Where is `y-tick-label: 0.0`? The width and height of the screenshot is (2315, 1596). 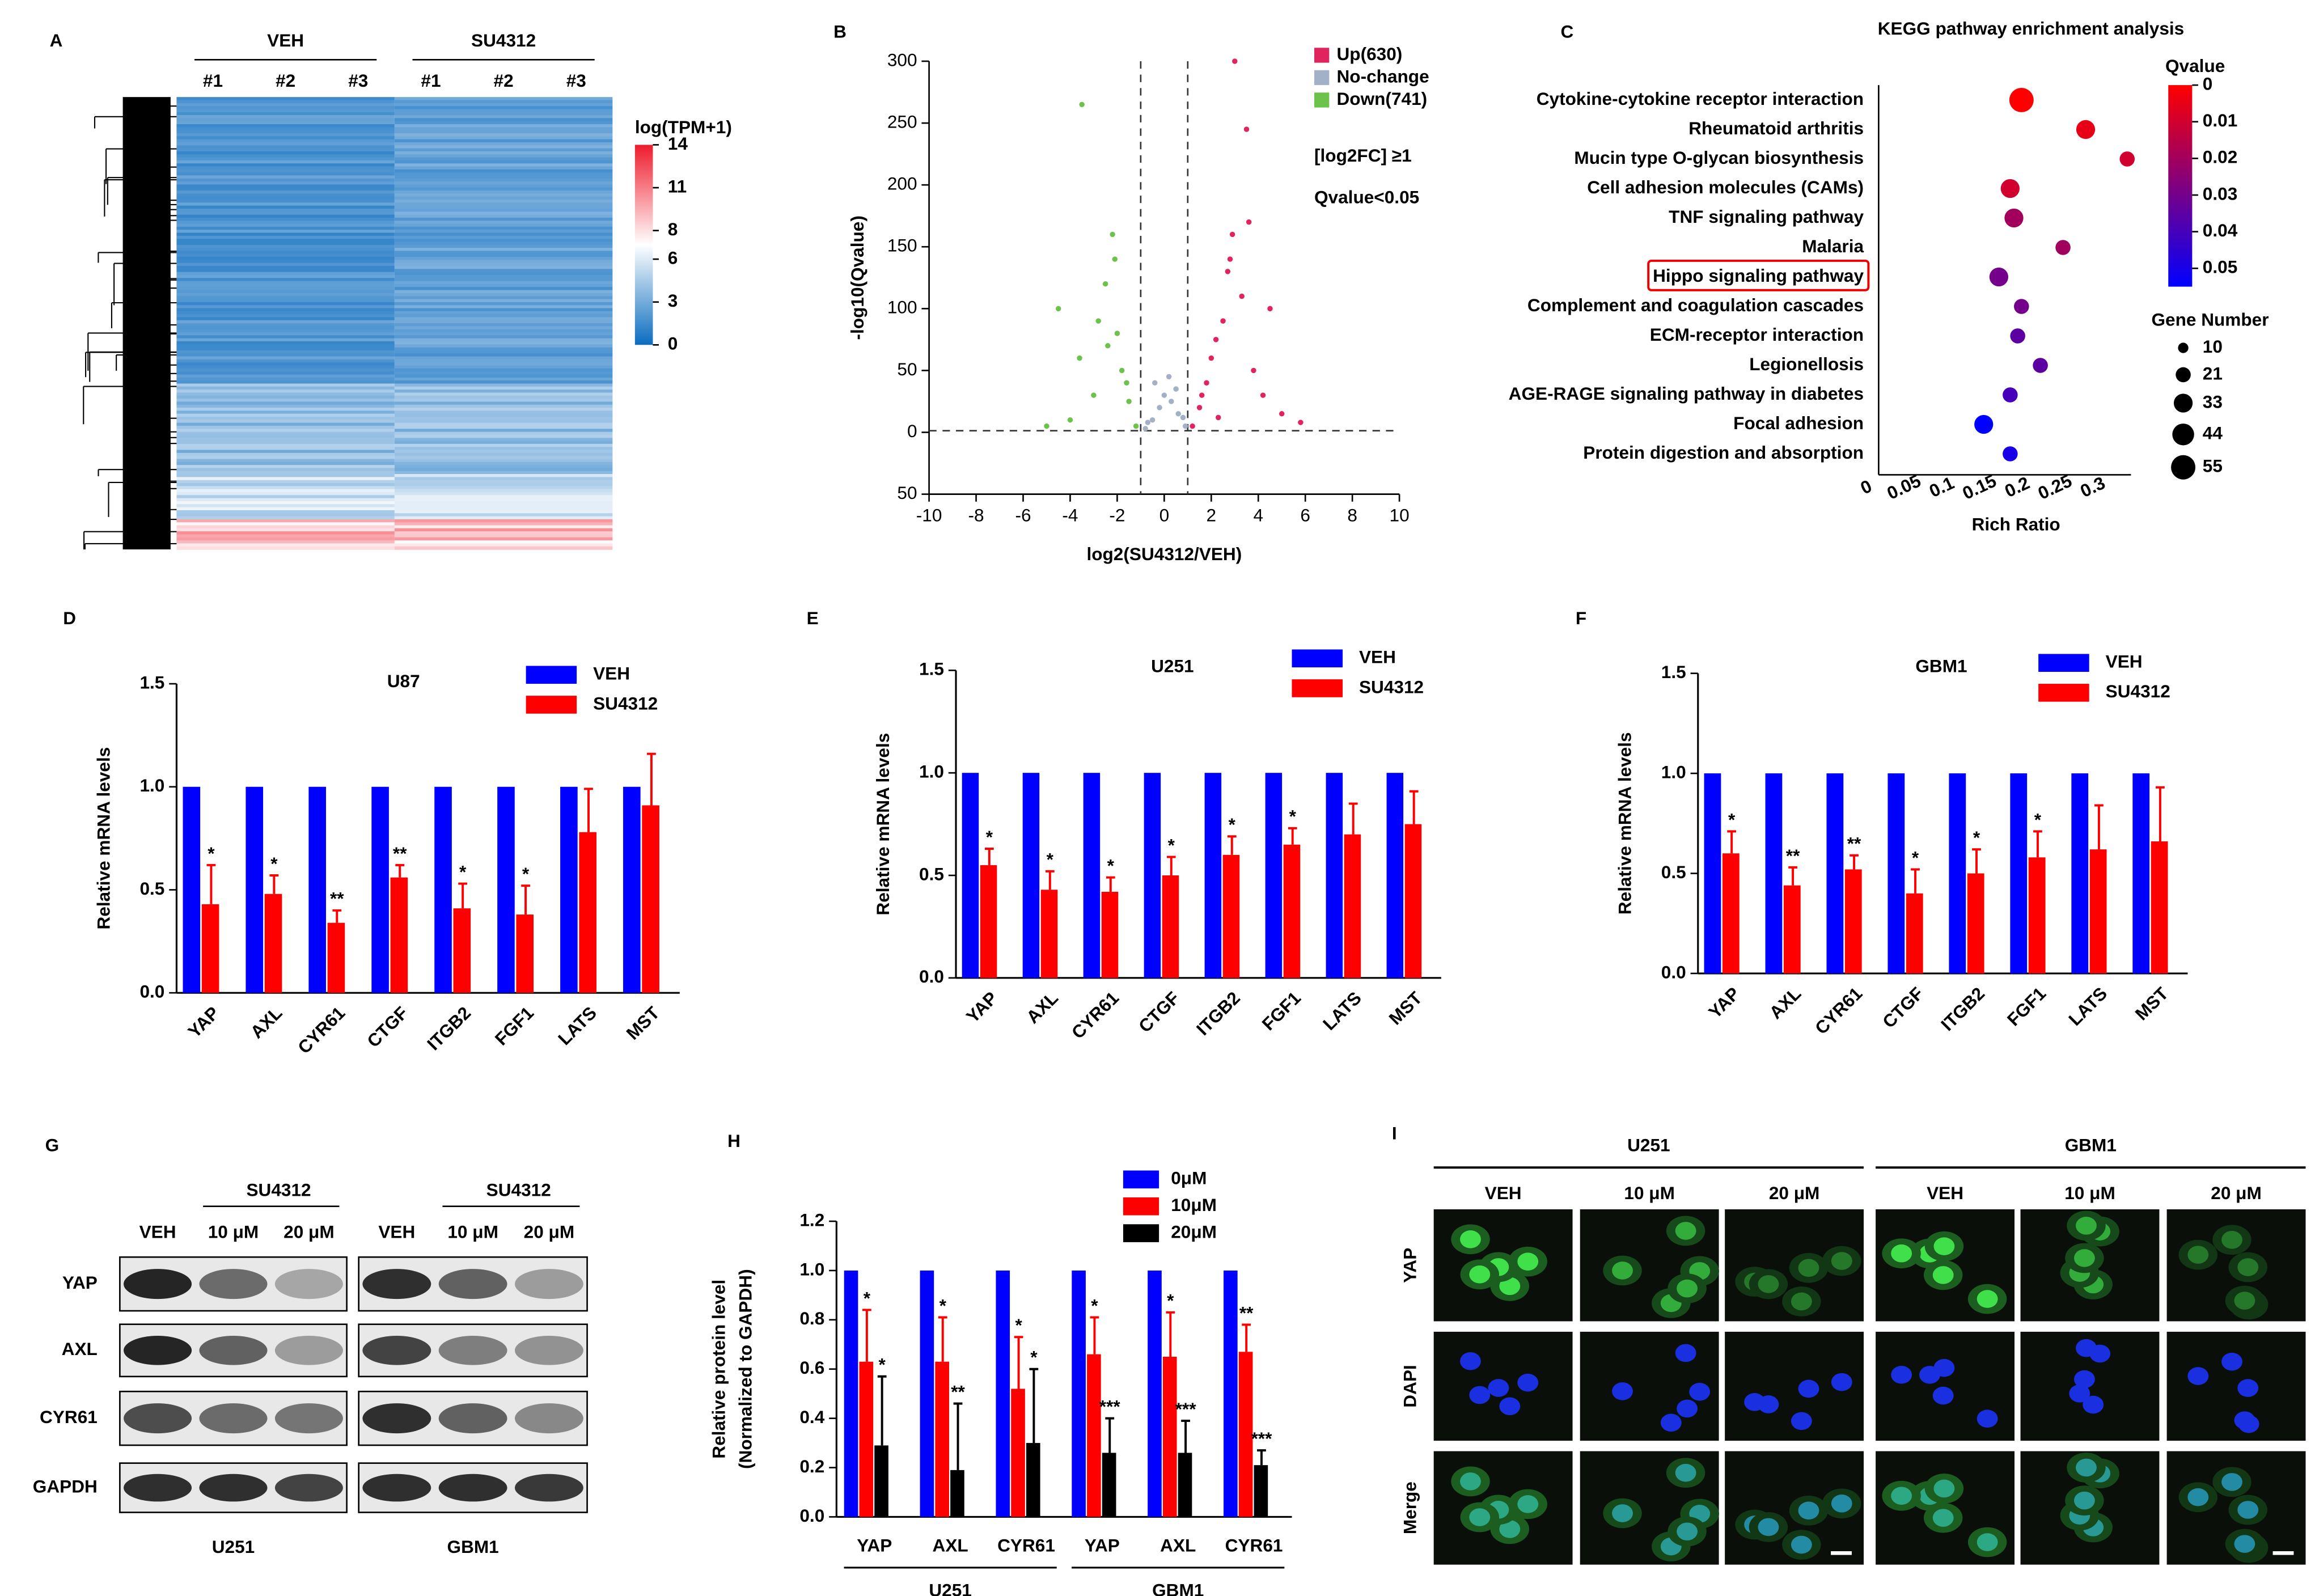 y-tick-label: 0.0 is located at coordinates (152, 991).